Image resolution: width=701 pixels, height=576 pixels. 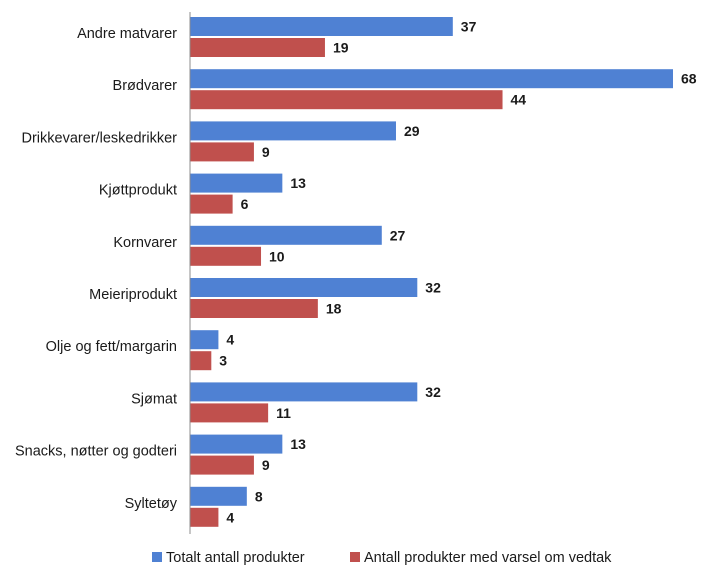 What do you see at coordinates (111, 347) in the screenshot?
I see `category-label: Olje og fett/margarin` at bounding box center [111, 347].